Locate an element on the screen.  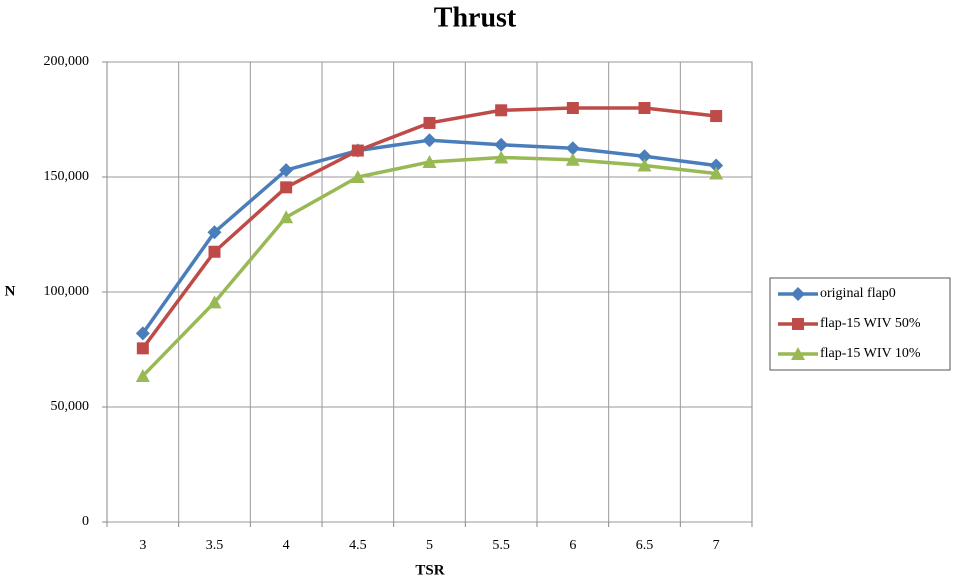
y-tick-label: 50,000 is located at coordinates (70, 406).